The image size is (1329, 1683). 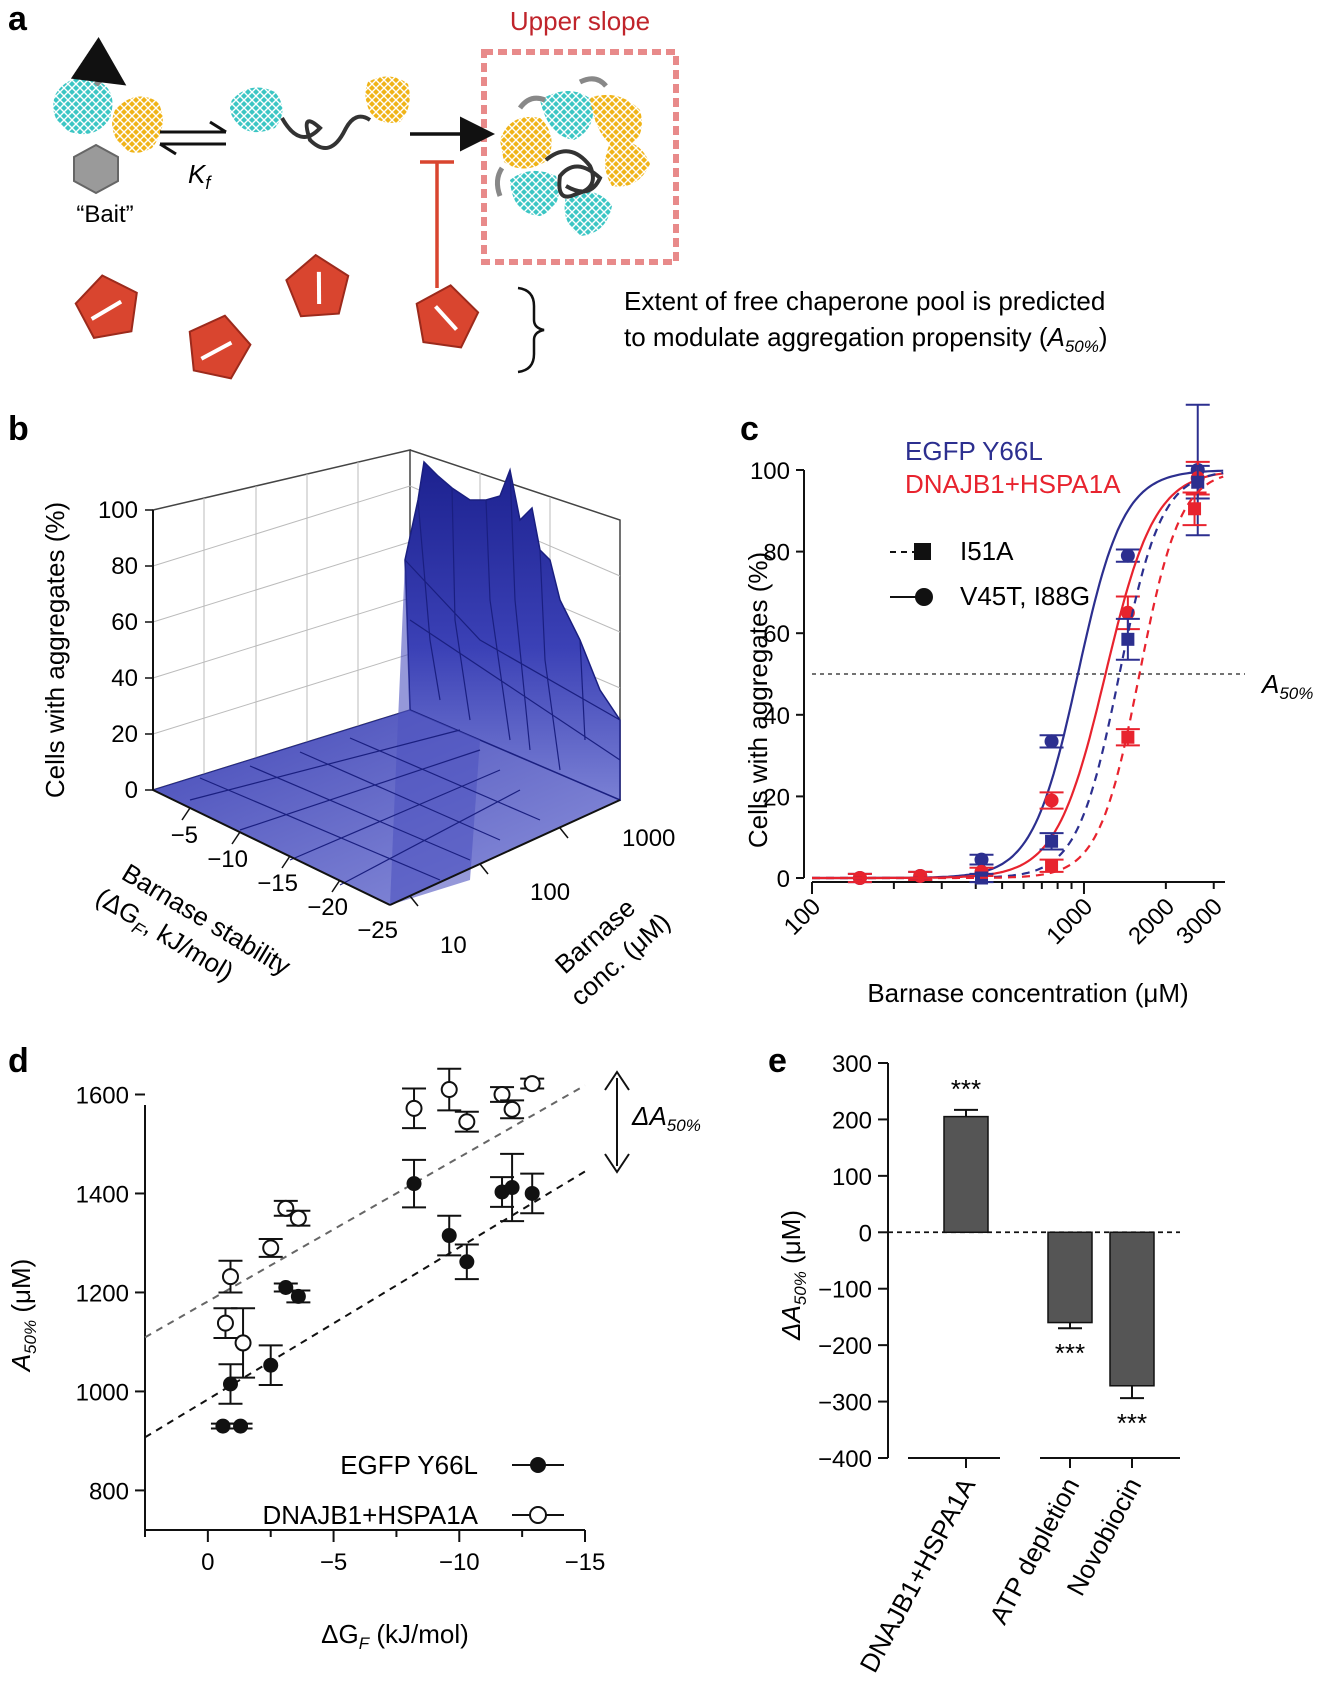 I want to click on y-tick-label: −200, so click(x=845, y=1346).